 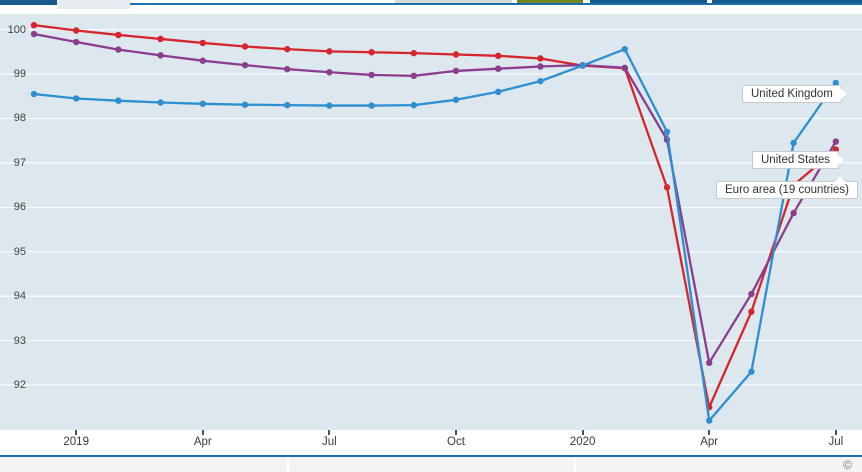 What do you see at coordinates (453, 1) in the screenshot?
I see `toolbar-button-gray` at bounding box center [453, 1].